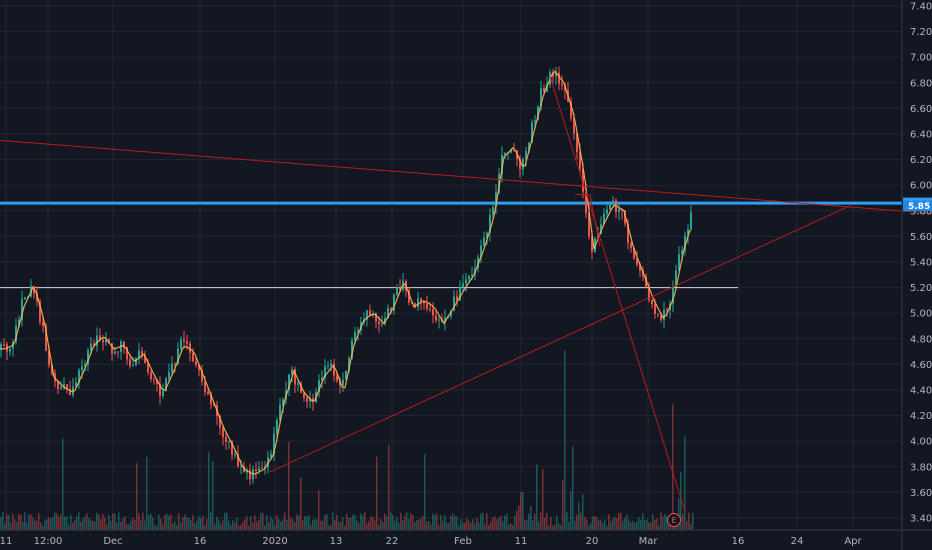 Image resolution: width=932 pixels, height=550 pixels. I want to click on x-tick-label: 16, so click(738, 541).